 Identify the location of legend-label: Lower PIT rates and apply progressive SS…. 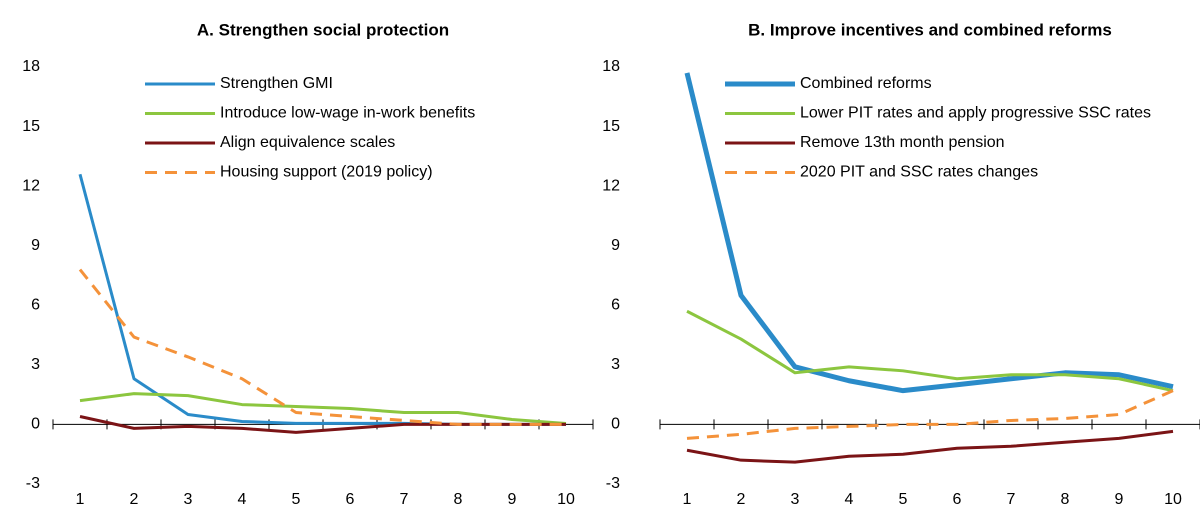
(975, 113).